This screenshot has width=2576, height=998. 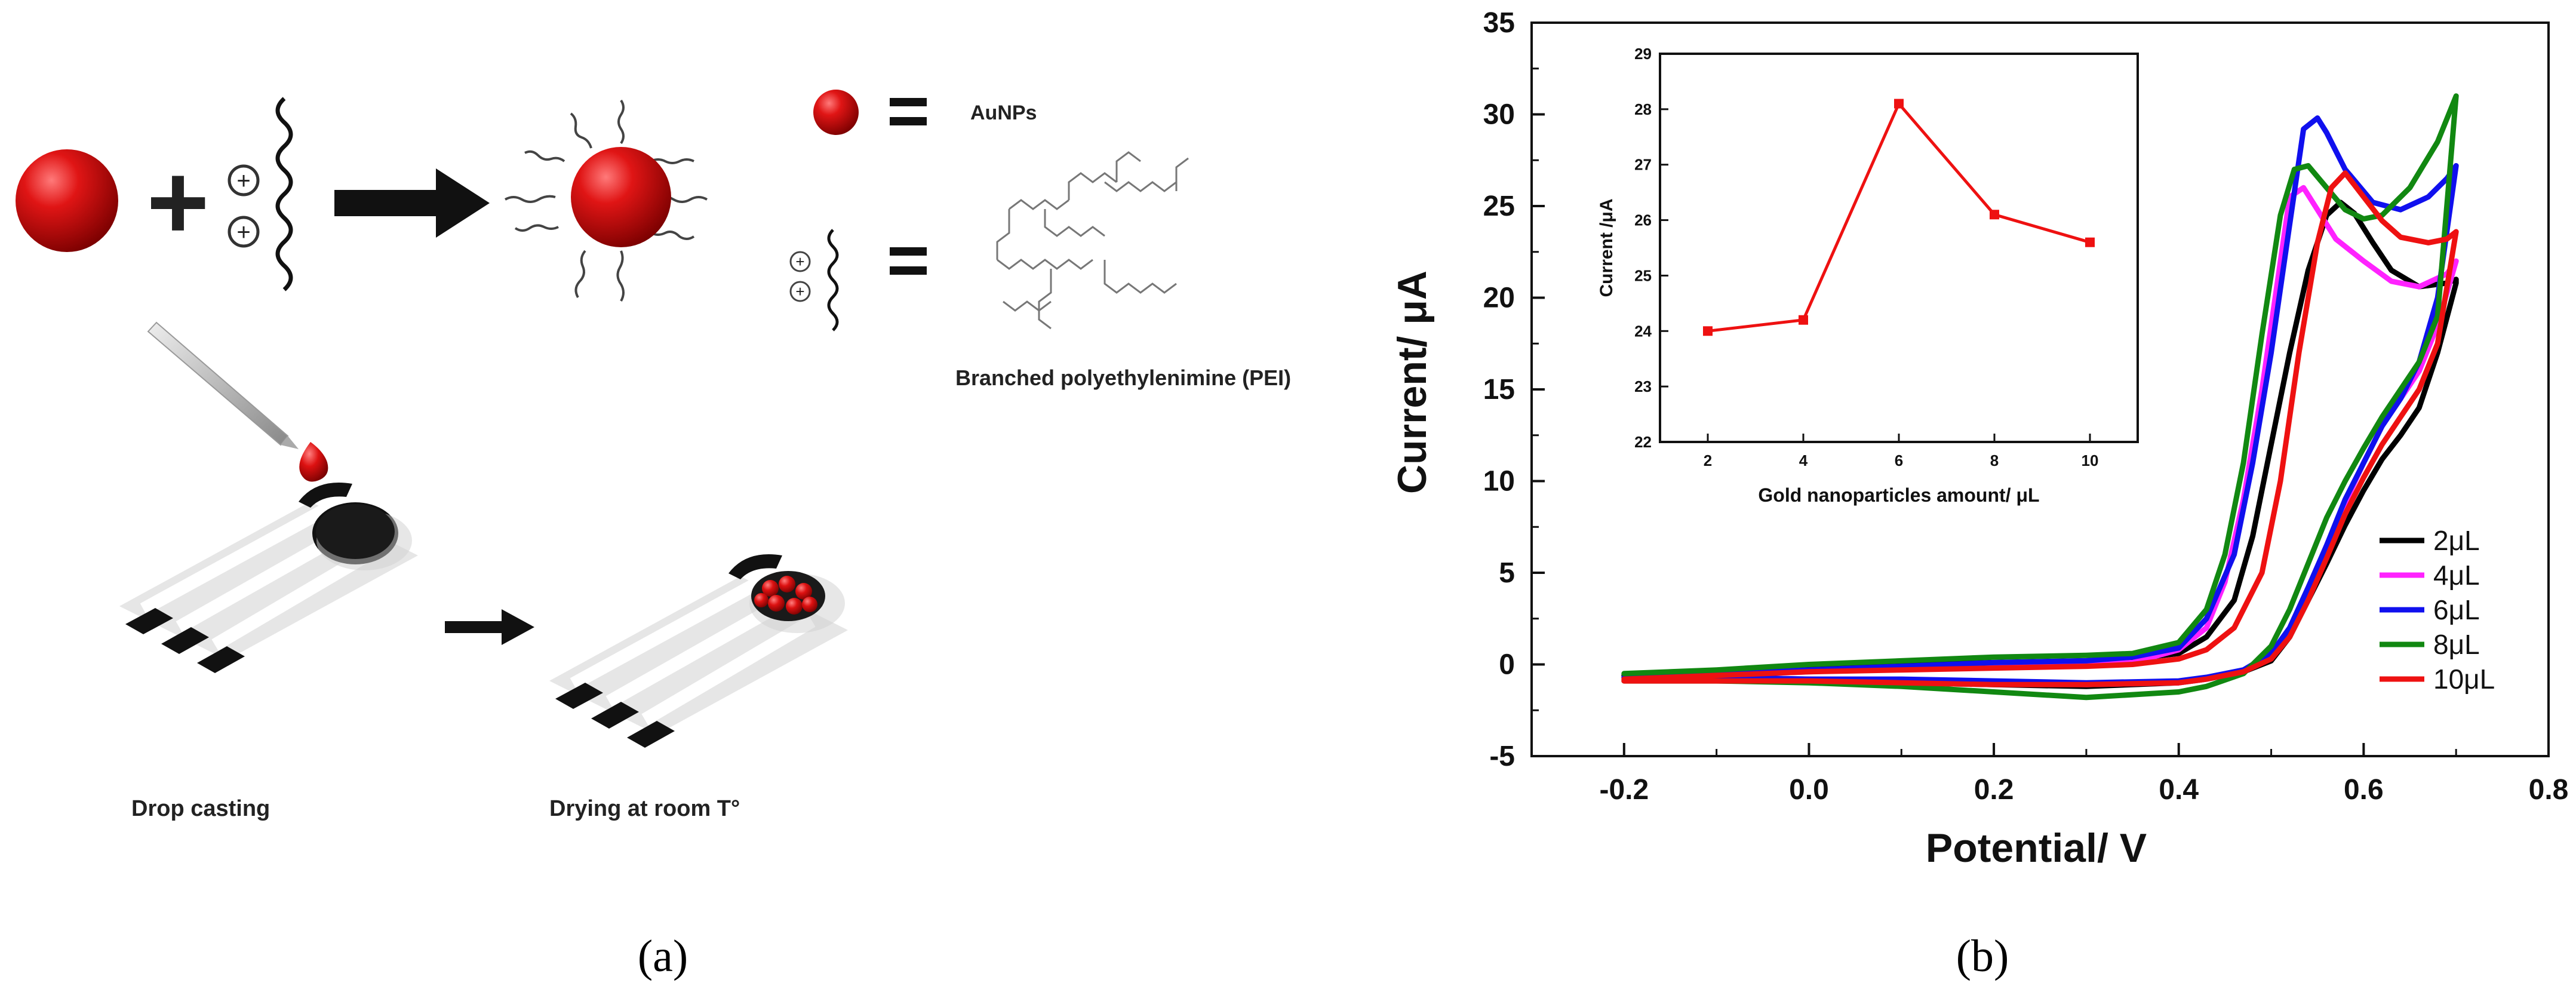 What do you see at coordinates (1643, 386) in the screenshot?
I see `inset-y-tick-label: 23` at bounding box center [1643, 386].